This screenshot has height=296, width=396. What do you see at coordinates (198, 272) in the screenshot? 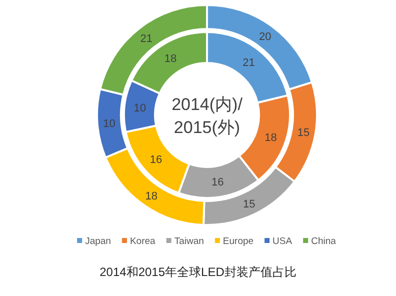
I see `text: 2014和2015年全球LED封装产值占比` at bounding box center [198, 272].